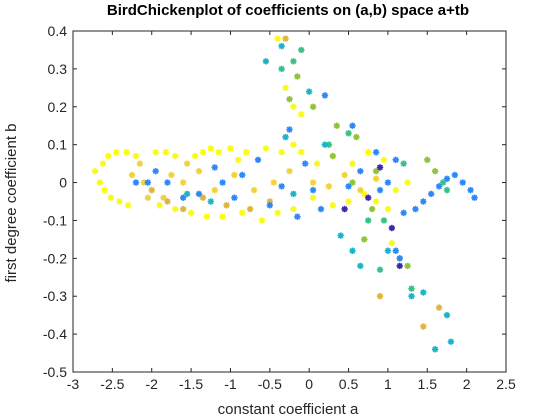 Image resolution: width=560 pixels, height=420 pixels. I want to click on y-tick-label: -0.2, so click(55, 258).